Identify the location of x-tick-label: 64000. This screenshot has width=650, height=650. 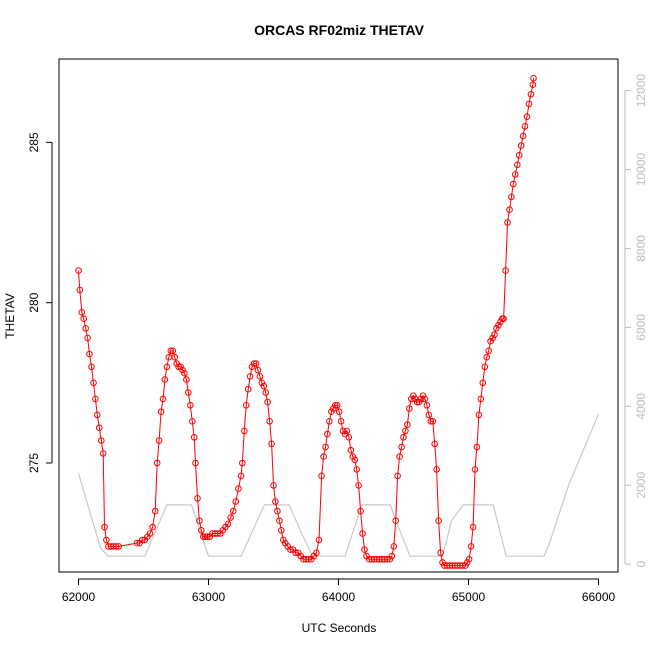
(339, 597).